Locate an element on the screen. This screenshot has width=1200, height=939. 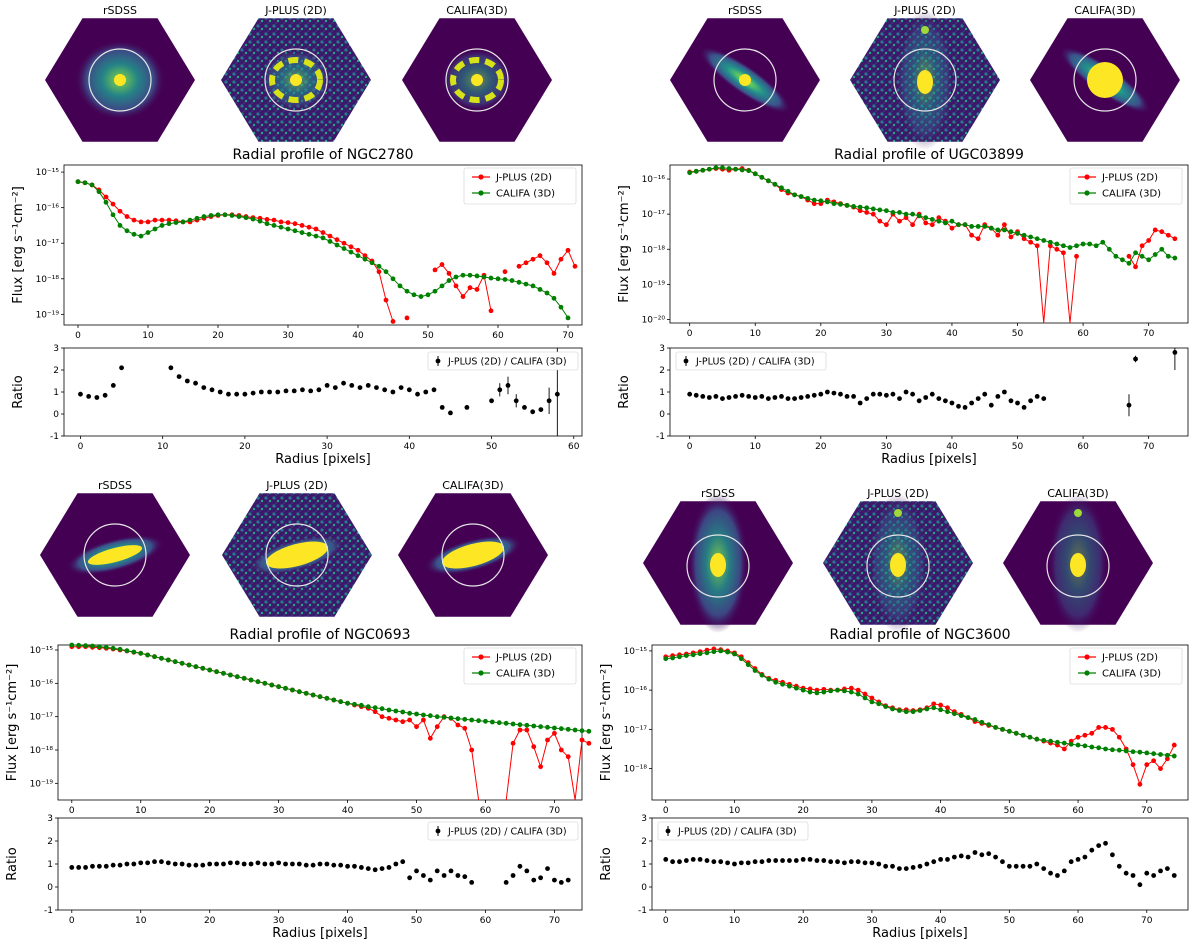
image-label: CALIFA(3D) is located at coordinates (1104, 10).